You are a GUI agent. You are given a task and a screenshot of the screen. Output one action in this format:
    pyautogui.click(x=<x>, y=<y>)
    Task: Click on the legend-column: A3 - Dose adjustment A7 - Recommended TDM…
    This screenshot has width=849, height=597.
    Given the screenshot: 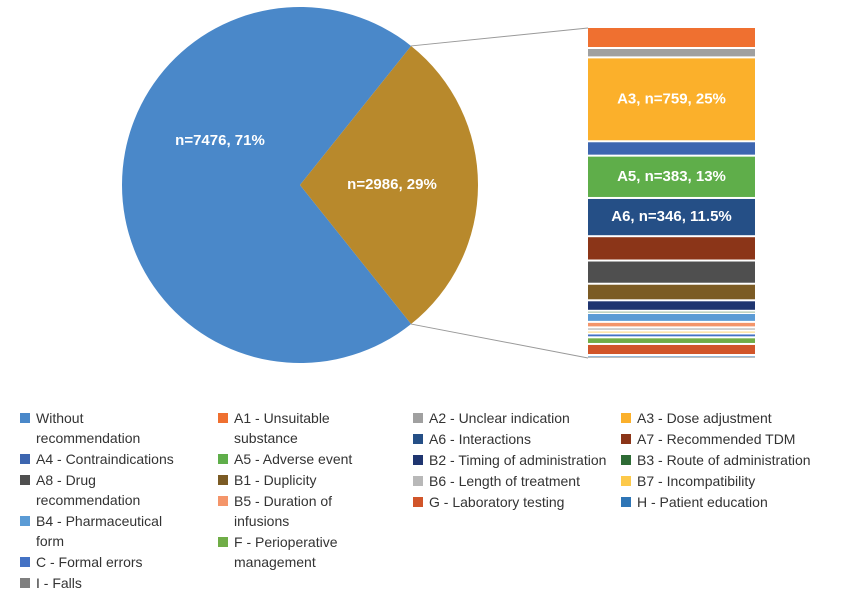 What is the action you would take?
    pyautogui.click(x=734, y=460)
    